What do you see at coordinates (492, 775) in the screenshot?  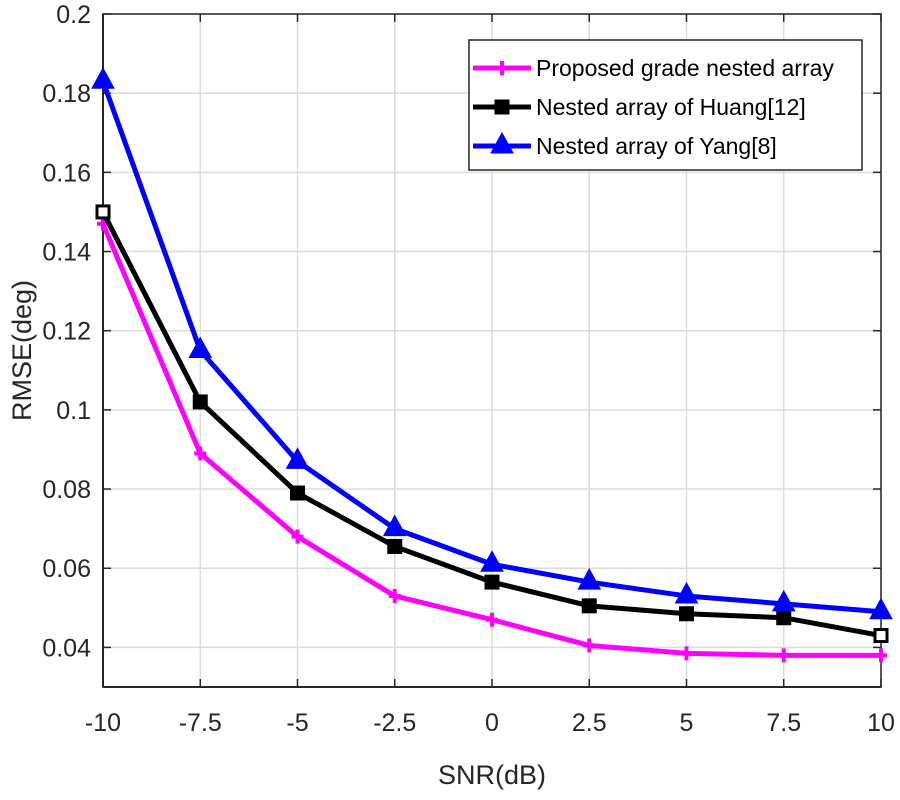 I see `x-axis-title: SNR(dB)` at bounding box center [492, 775].